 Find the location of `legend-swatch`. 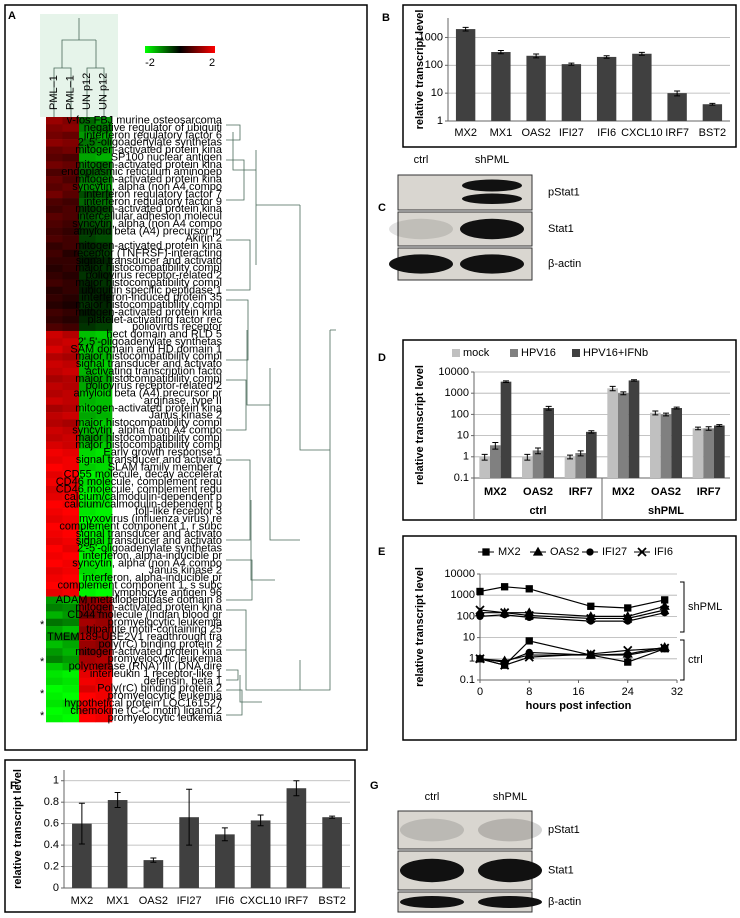

legend-swatch is located at coordinates (576, 353).